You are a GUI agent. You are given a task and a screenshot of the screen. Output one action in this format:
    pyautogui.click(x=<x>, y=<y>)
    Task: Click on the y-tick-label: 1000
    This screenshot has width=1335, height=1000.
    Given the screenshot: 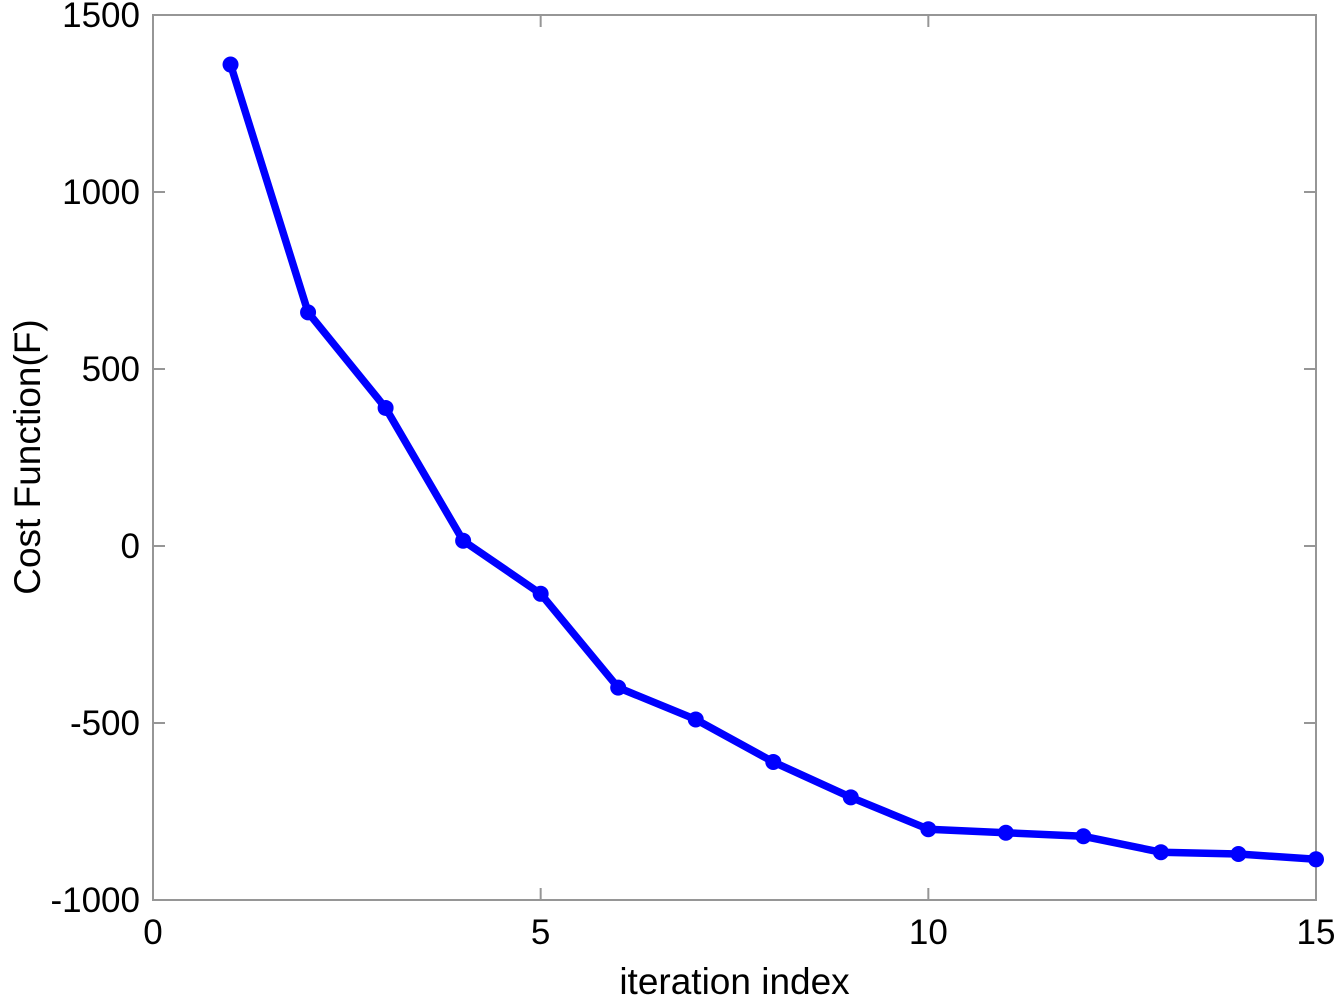 What is the action you would take?
    pyautogui.click(x=101, y=192)
    